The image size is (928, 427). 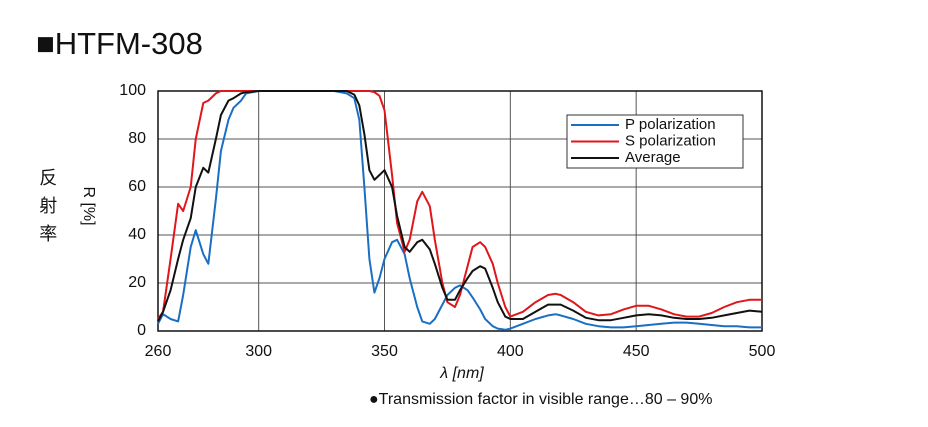 What do you see at coordinates (762, 351) in the screenshot?
I see `x-tick-label: 500` at bounding box center [762, 351].